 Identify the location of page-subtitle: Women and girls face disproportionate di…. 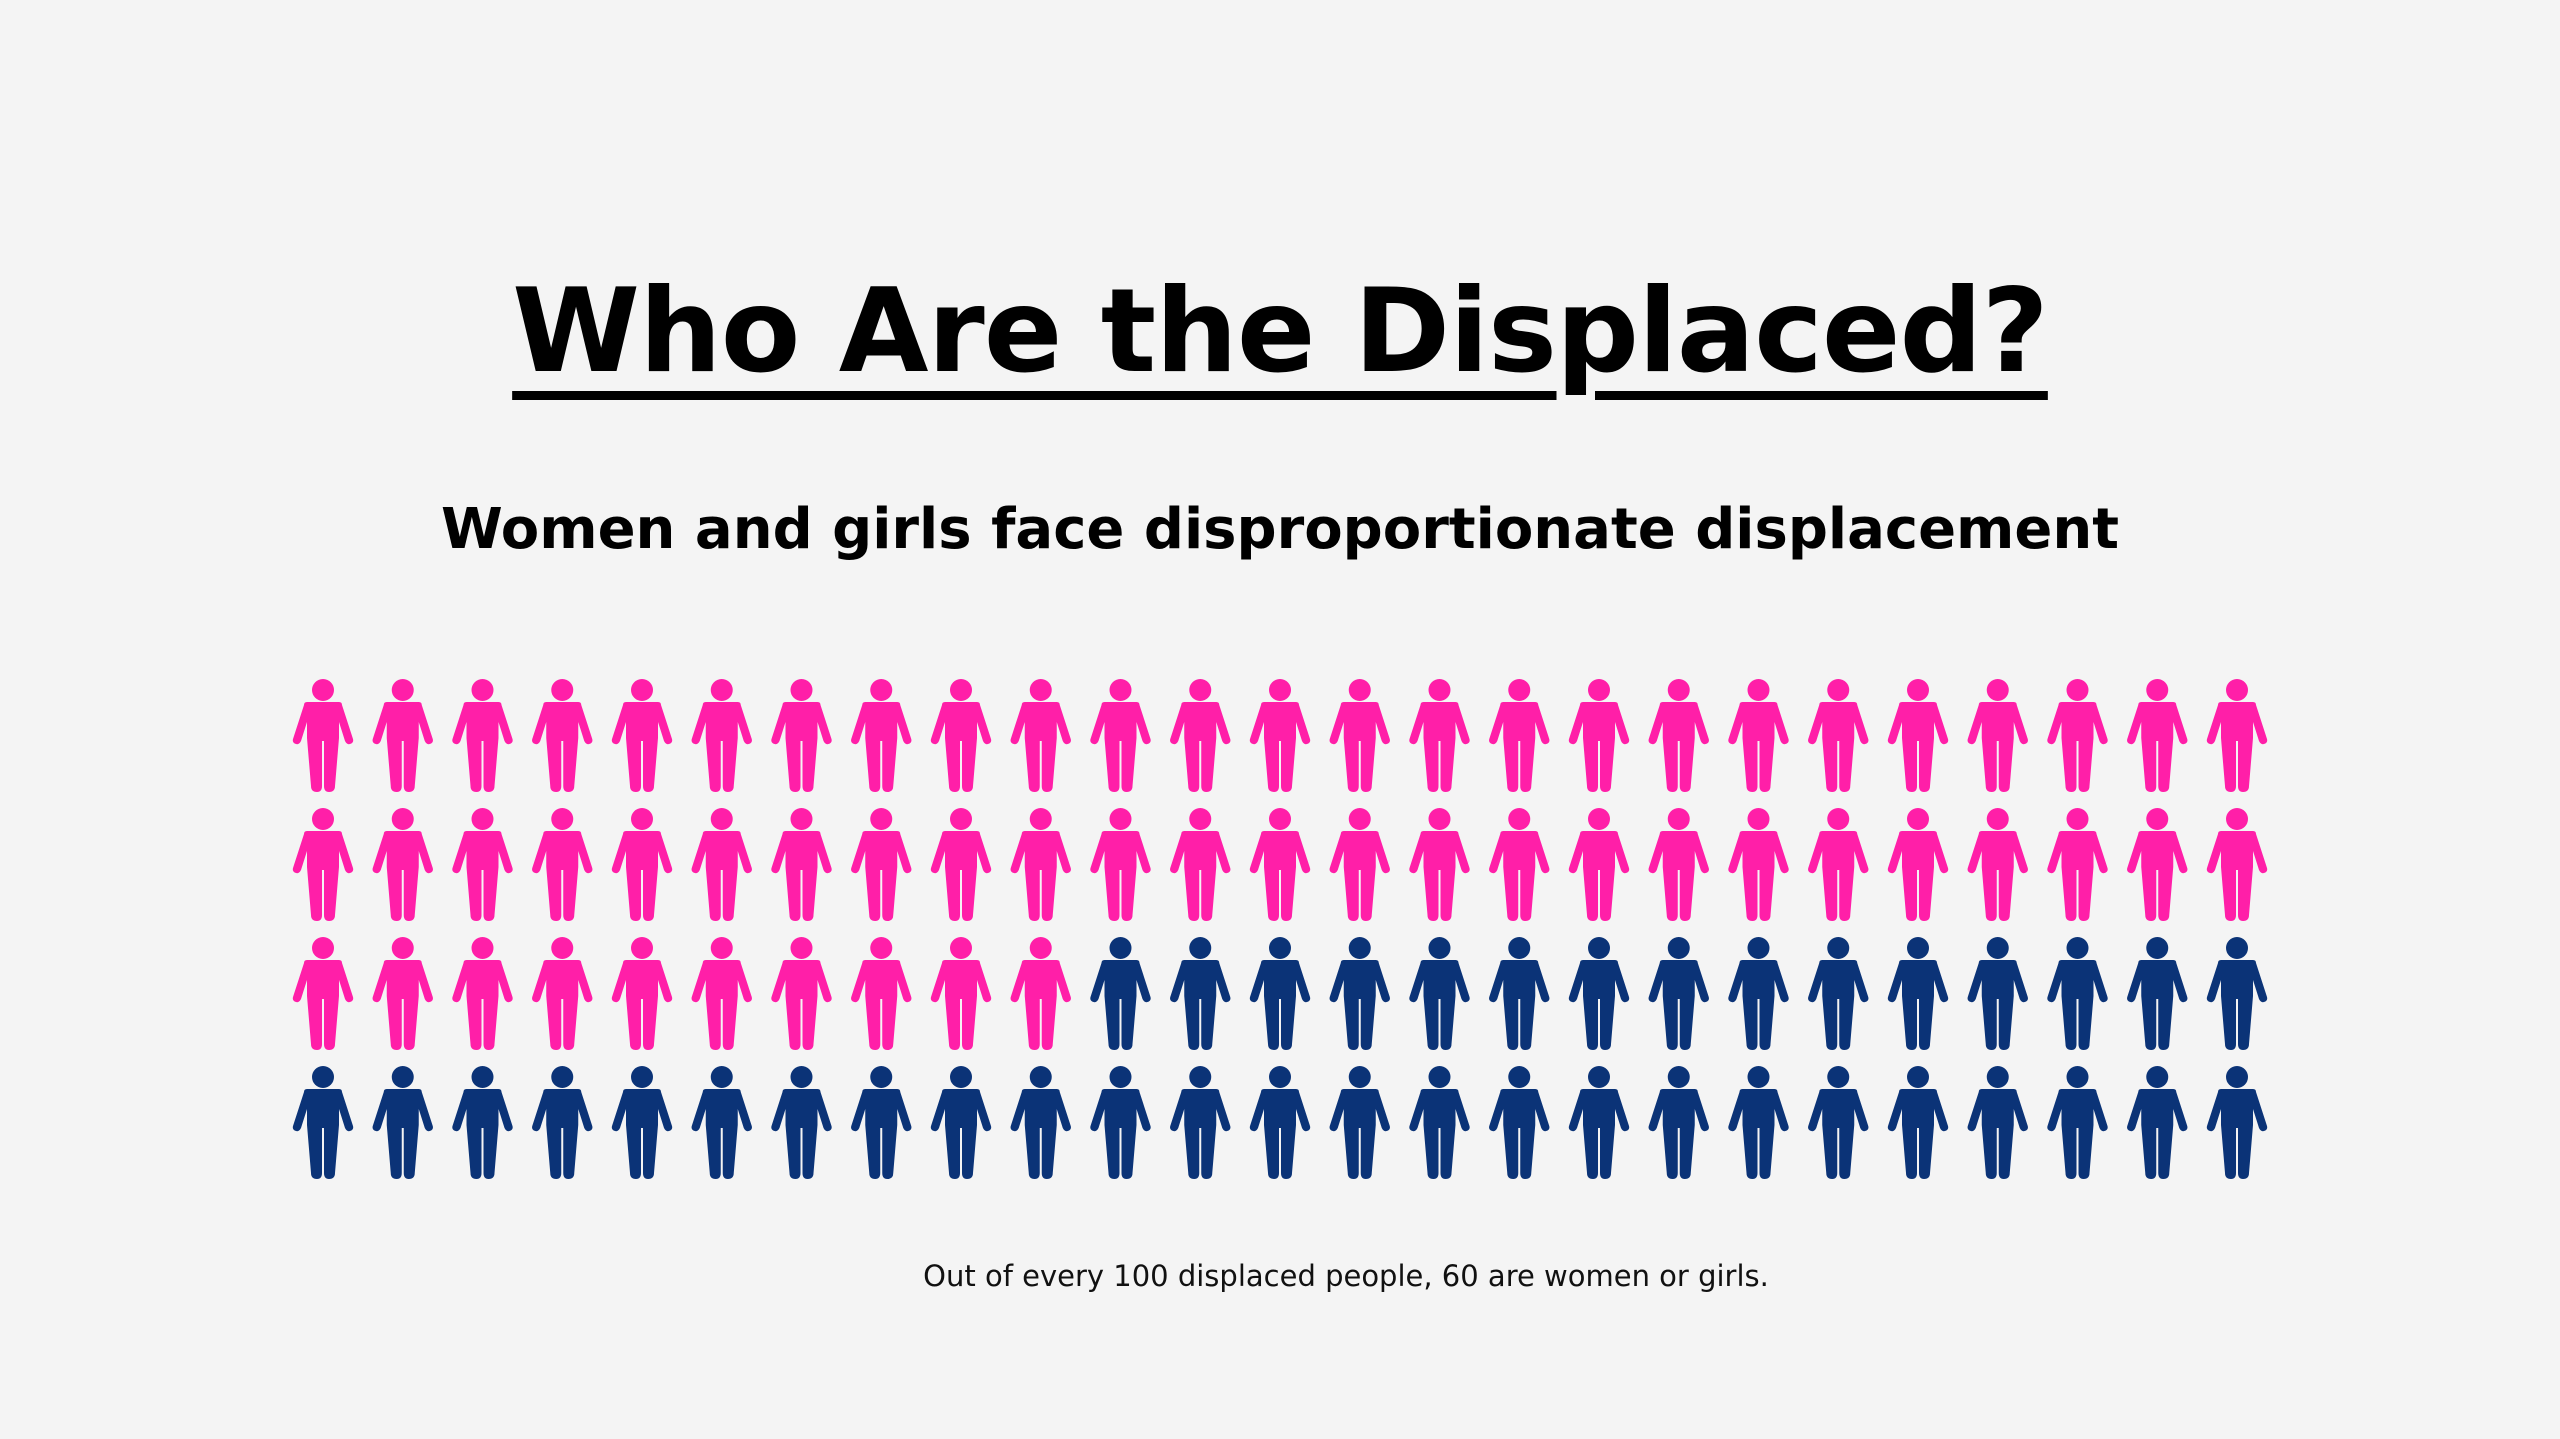
(1280, 529).